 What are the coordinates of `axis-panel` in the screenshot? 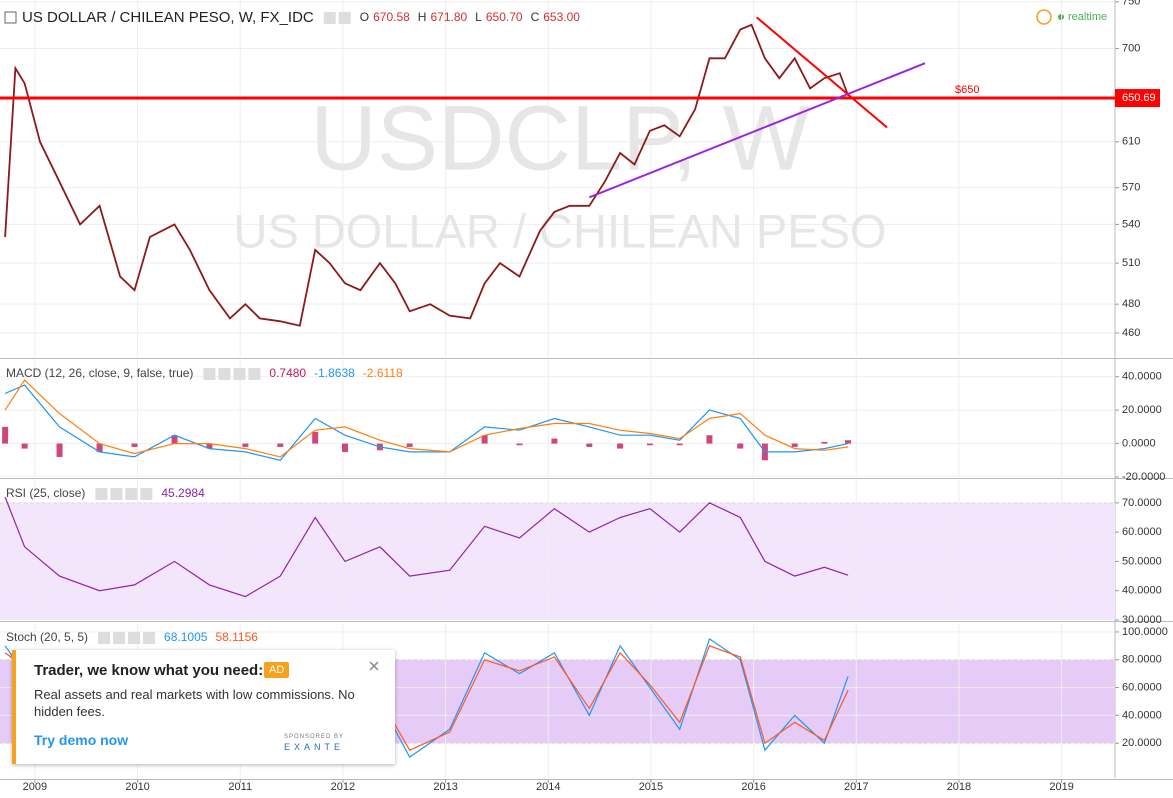 It's located at (1144, 399).